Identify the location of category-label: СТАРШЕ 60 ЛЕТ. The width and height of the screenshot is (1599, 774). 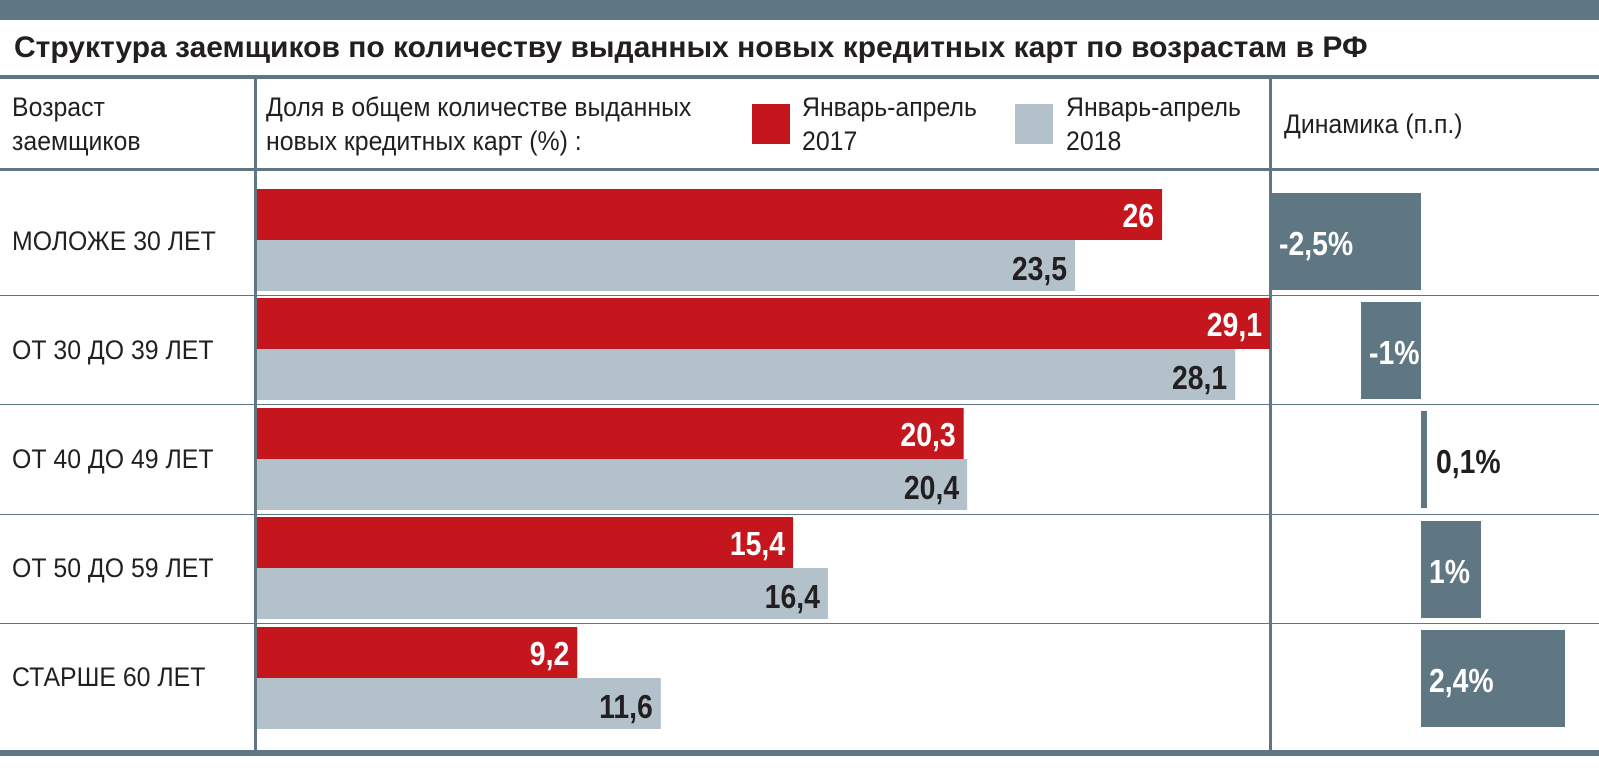
(109, 677).